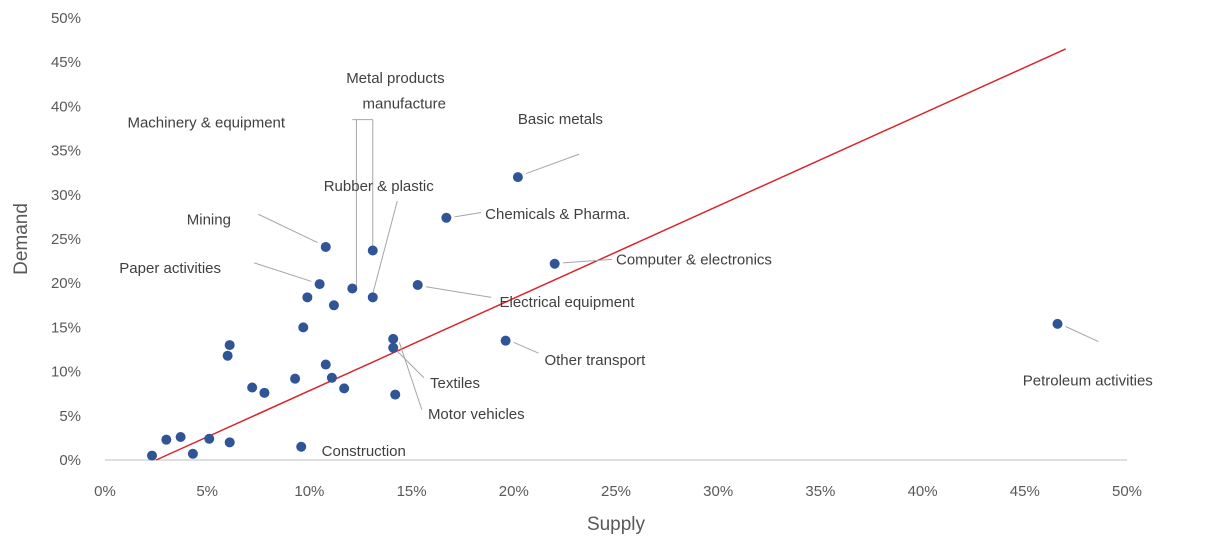  Describe the element at coordinates (1088, 380) in the screenshot. I see `annotation-label: Petroleum activities` at that location.